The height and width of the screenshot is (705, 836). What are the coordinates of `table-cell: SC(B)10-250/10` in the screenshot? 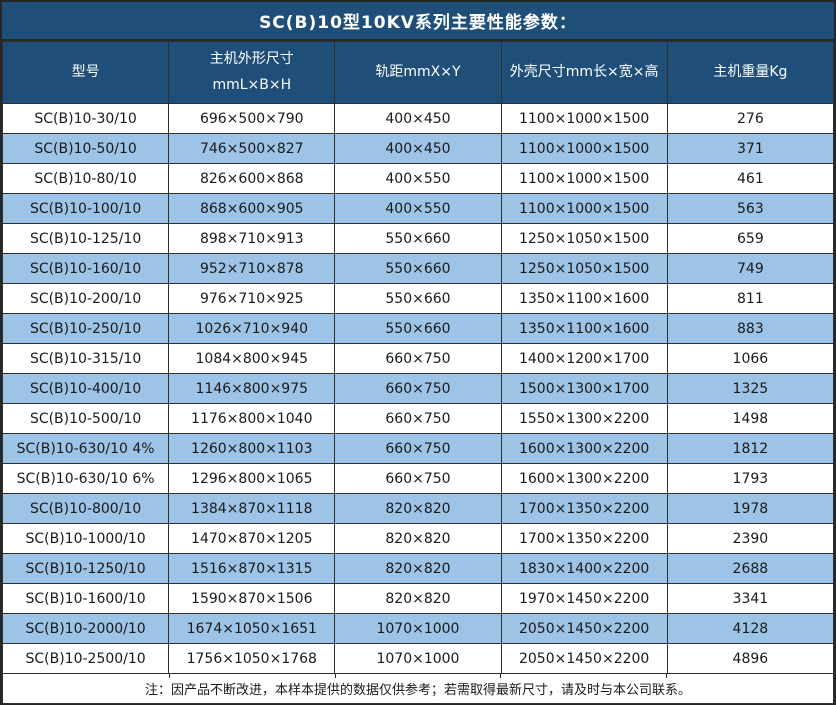 It's located at (85, 328).